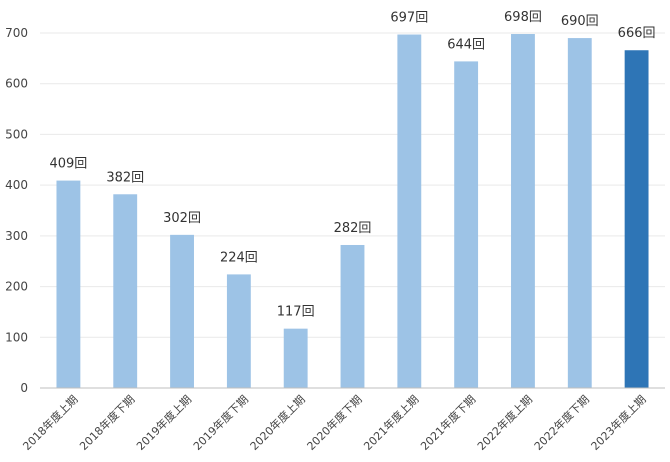  What do you see at coordinates (24, 388) in the screenshot?
I see `y-tick-label: 0` at bounding box center [24, 388].